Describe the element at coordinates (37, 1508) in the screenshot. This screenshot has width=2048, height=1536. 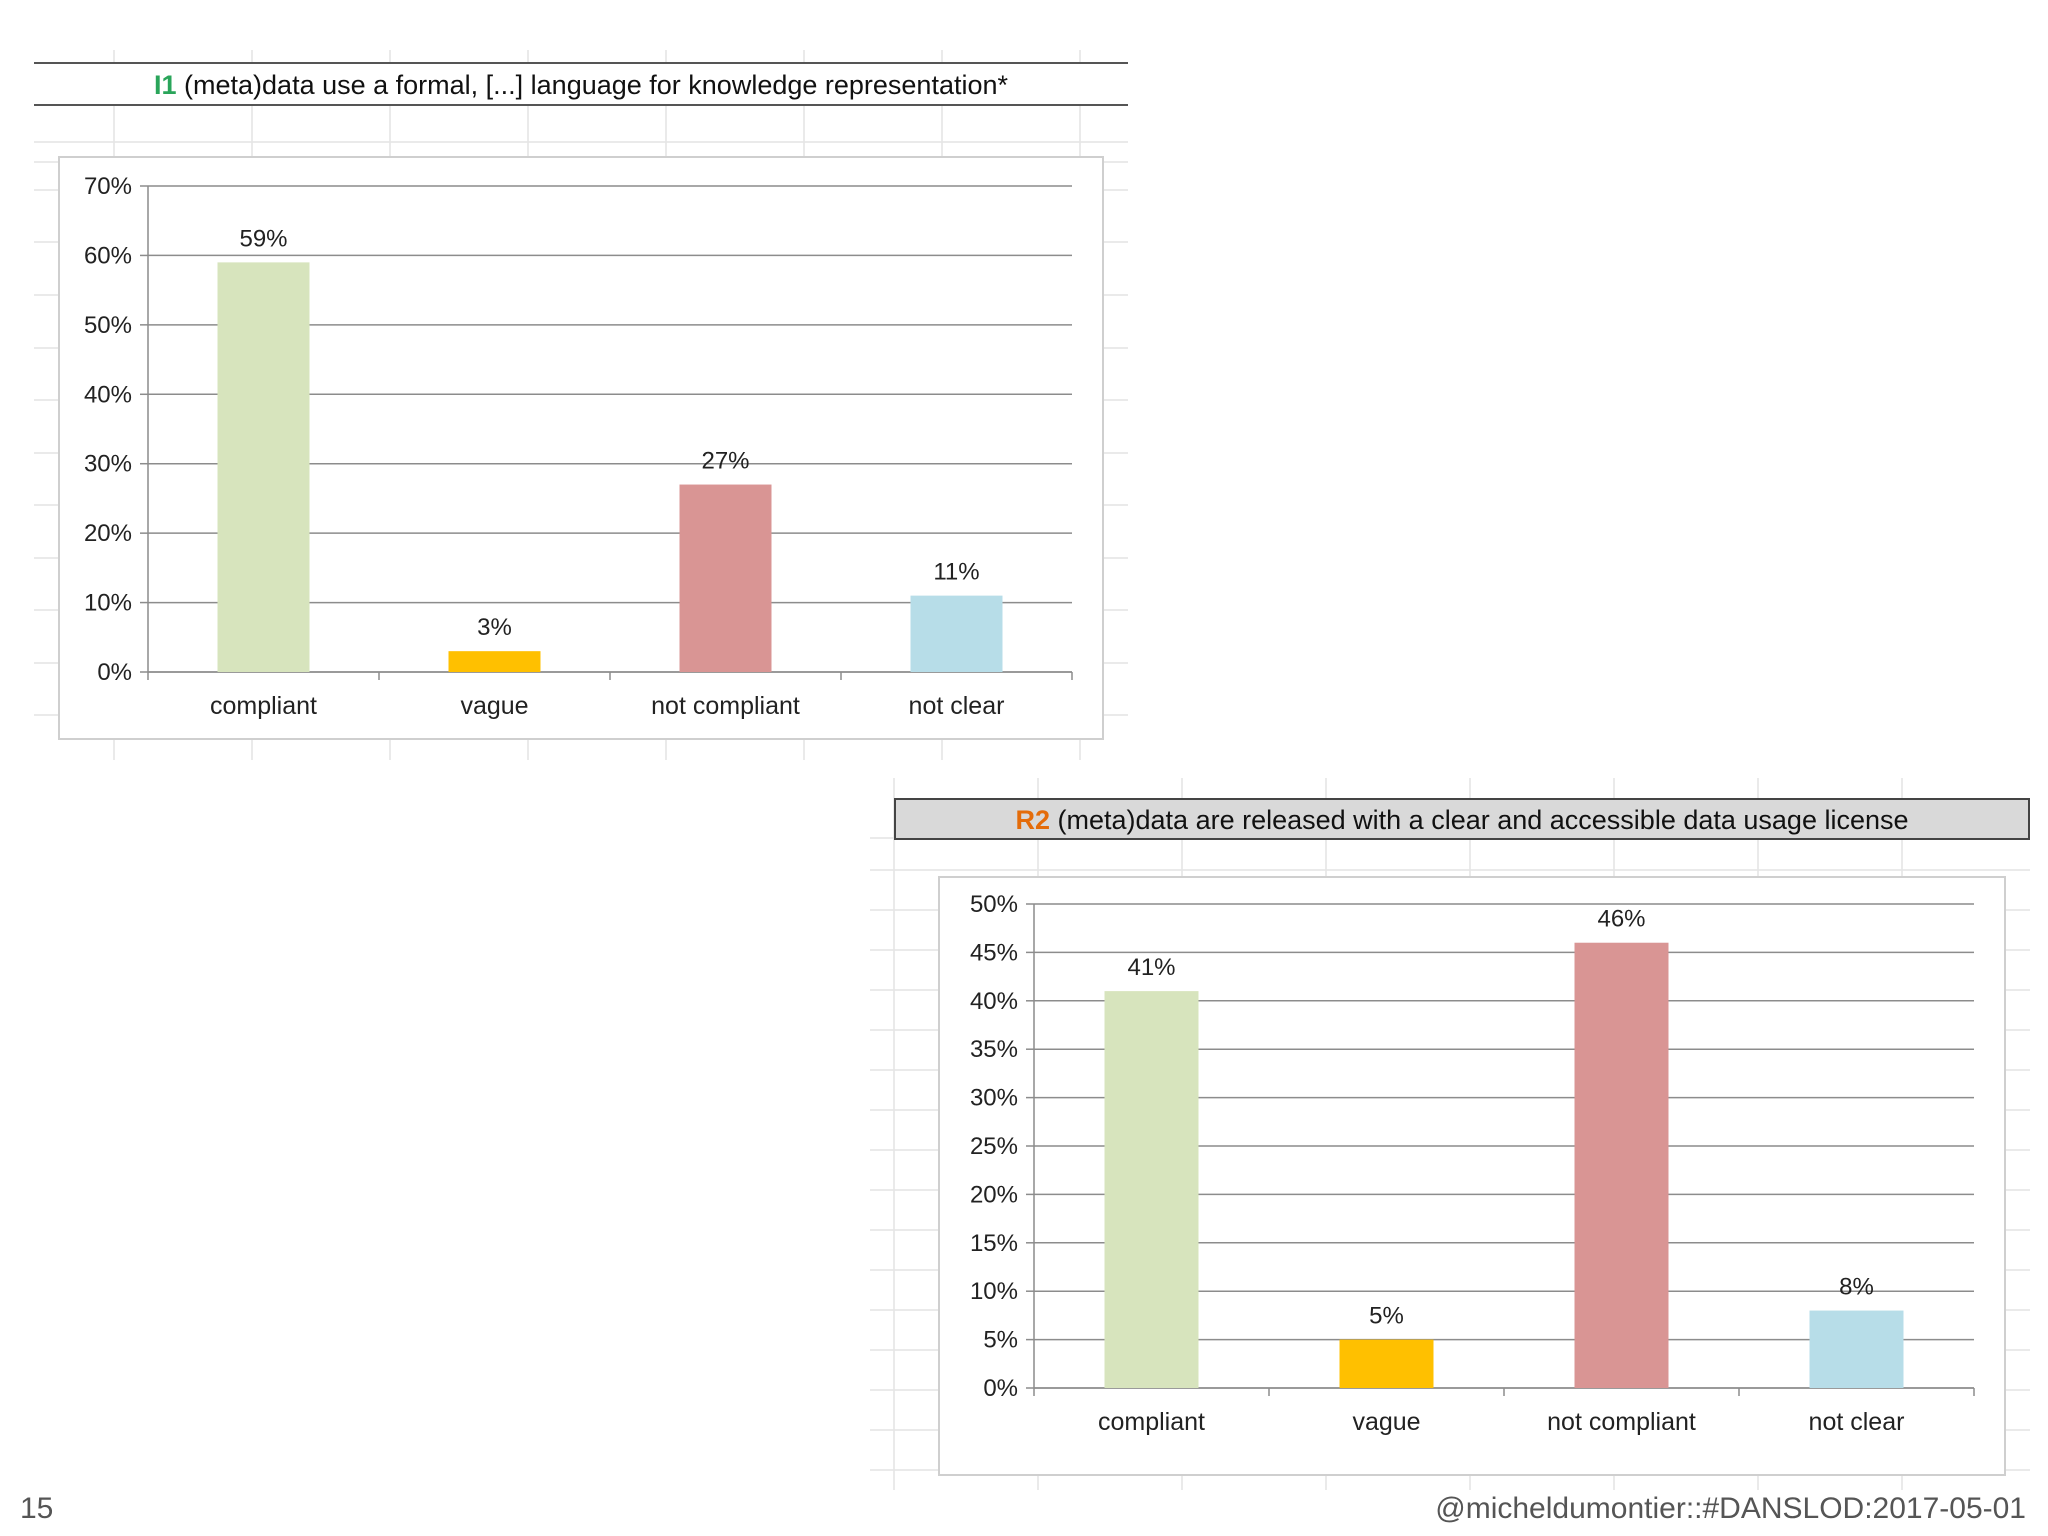
I see `slide-number: 15` at that location.